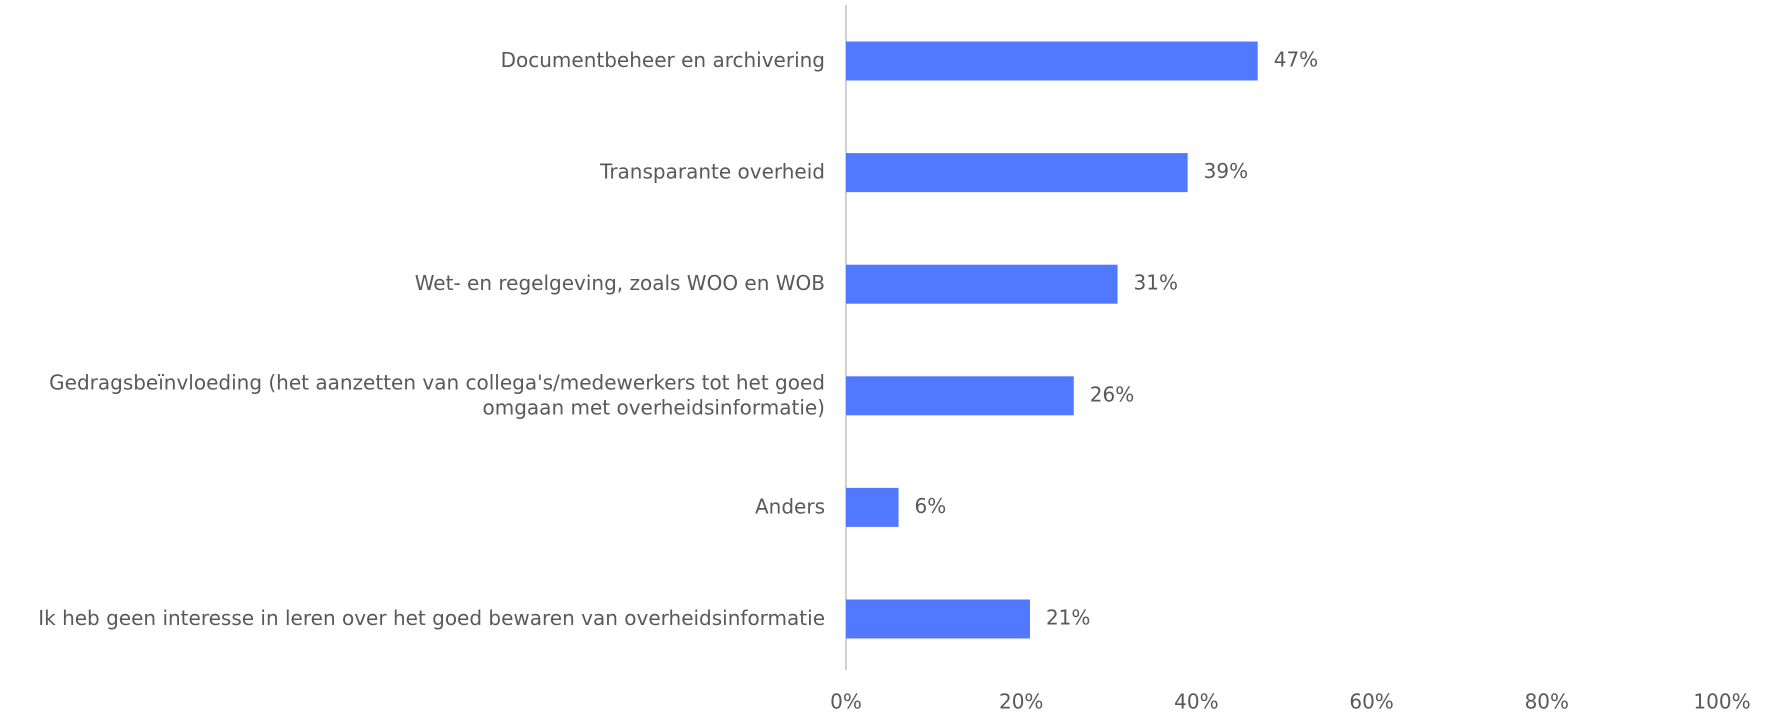 The image size is (1765, 714). I want to click on value-label: 39%, so click(1226, 171).